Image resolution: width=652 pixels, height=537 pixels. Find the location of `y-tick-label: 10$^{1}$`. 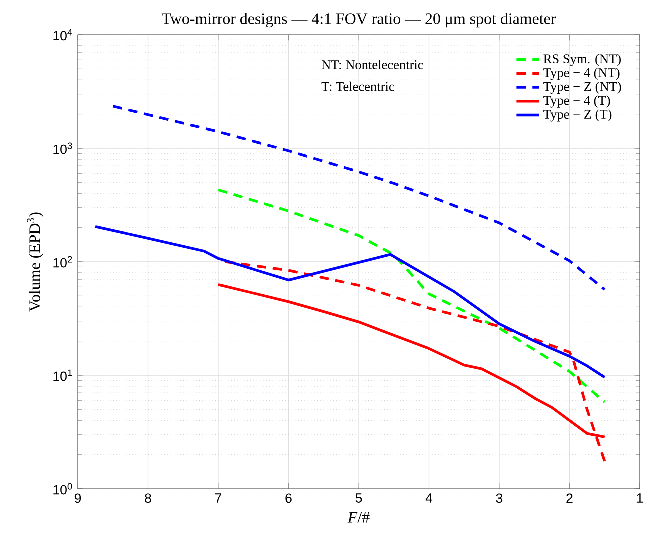

y-tick-label: 10$^{1}$ is located at coordinates (63, 376).